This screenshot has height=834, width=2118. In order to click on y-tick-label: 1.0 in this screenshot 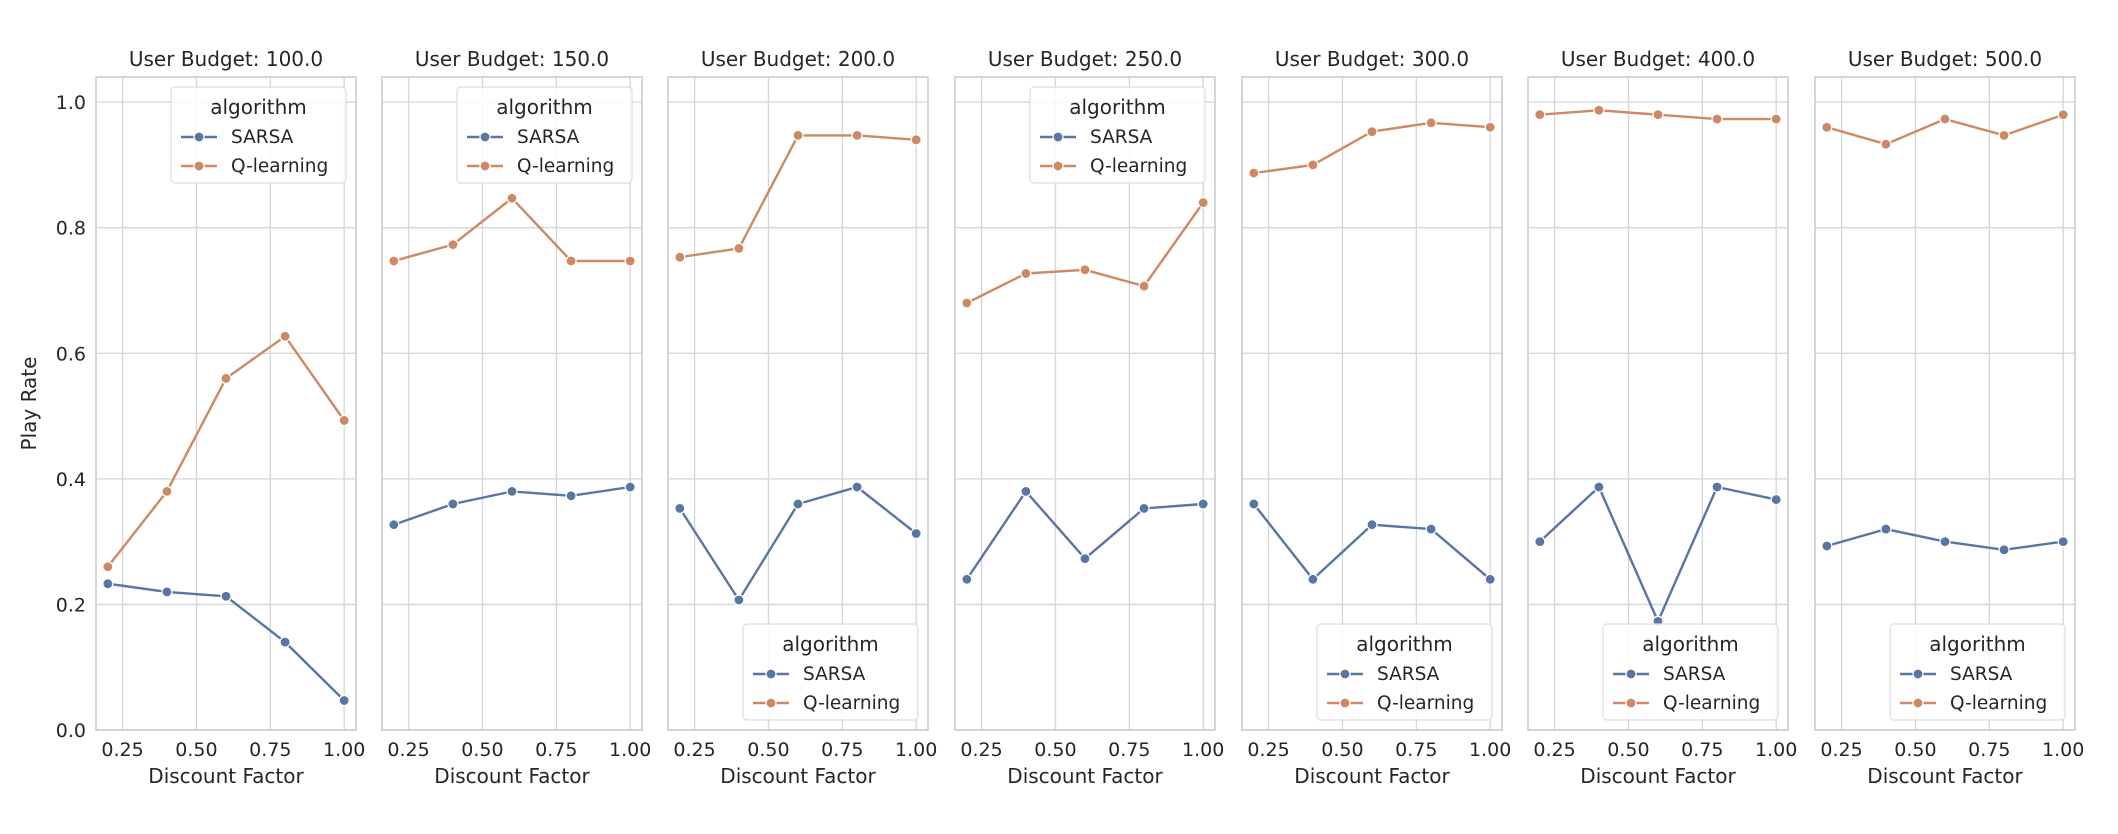, I will do `click(71, 103)`.